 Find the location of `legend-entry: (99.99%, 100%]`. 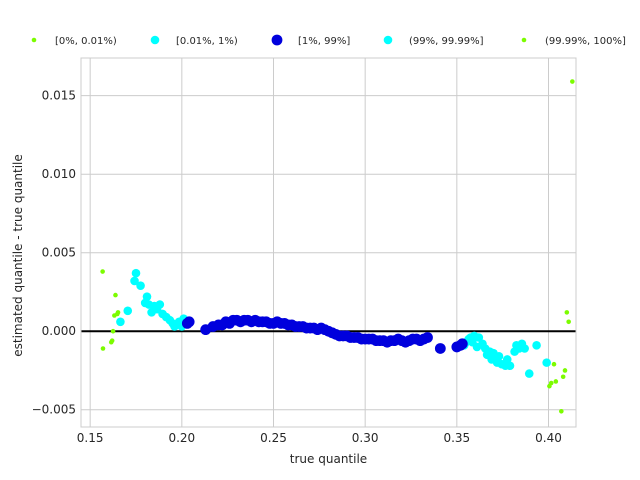

legend-entry: (99.99%, 100%] is located at coordinates (573, 41).